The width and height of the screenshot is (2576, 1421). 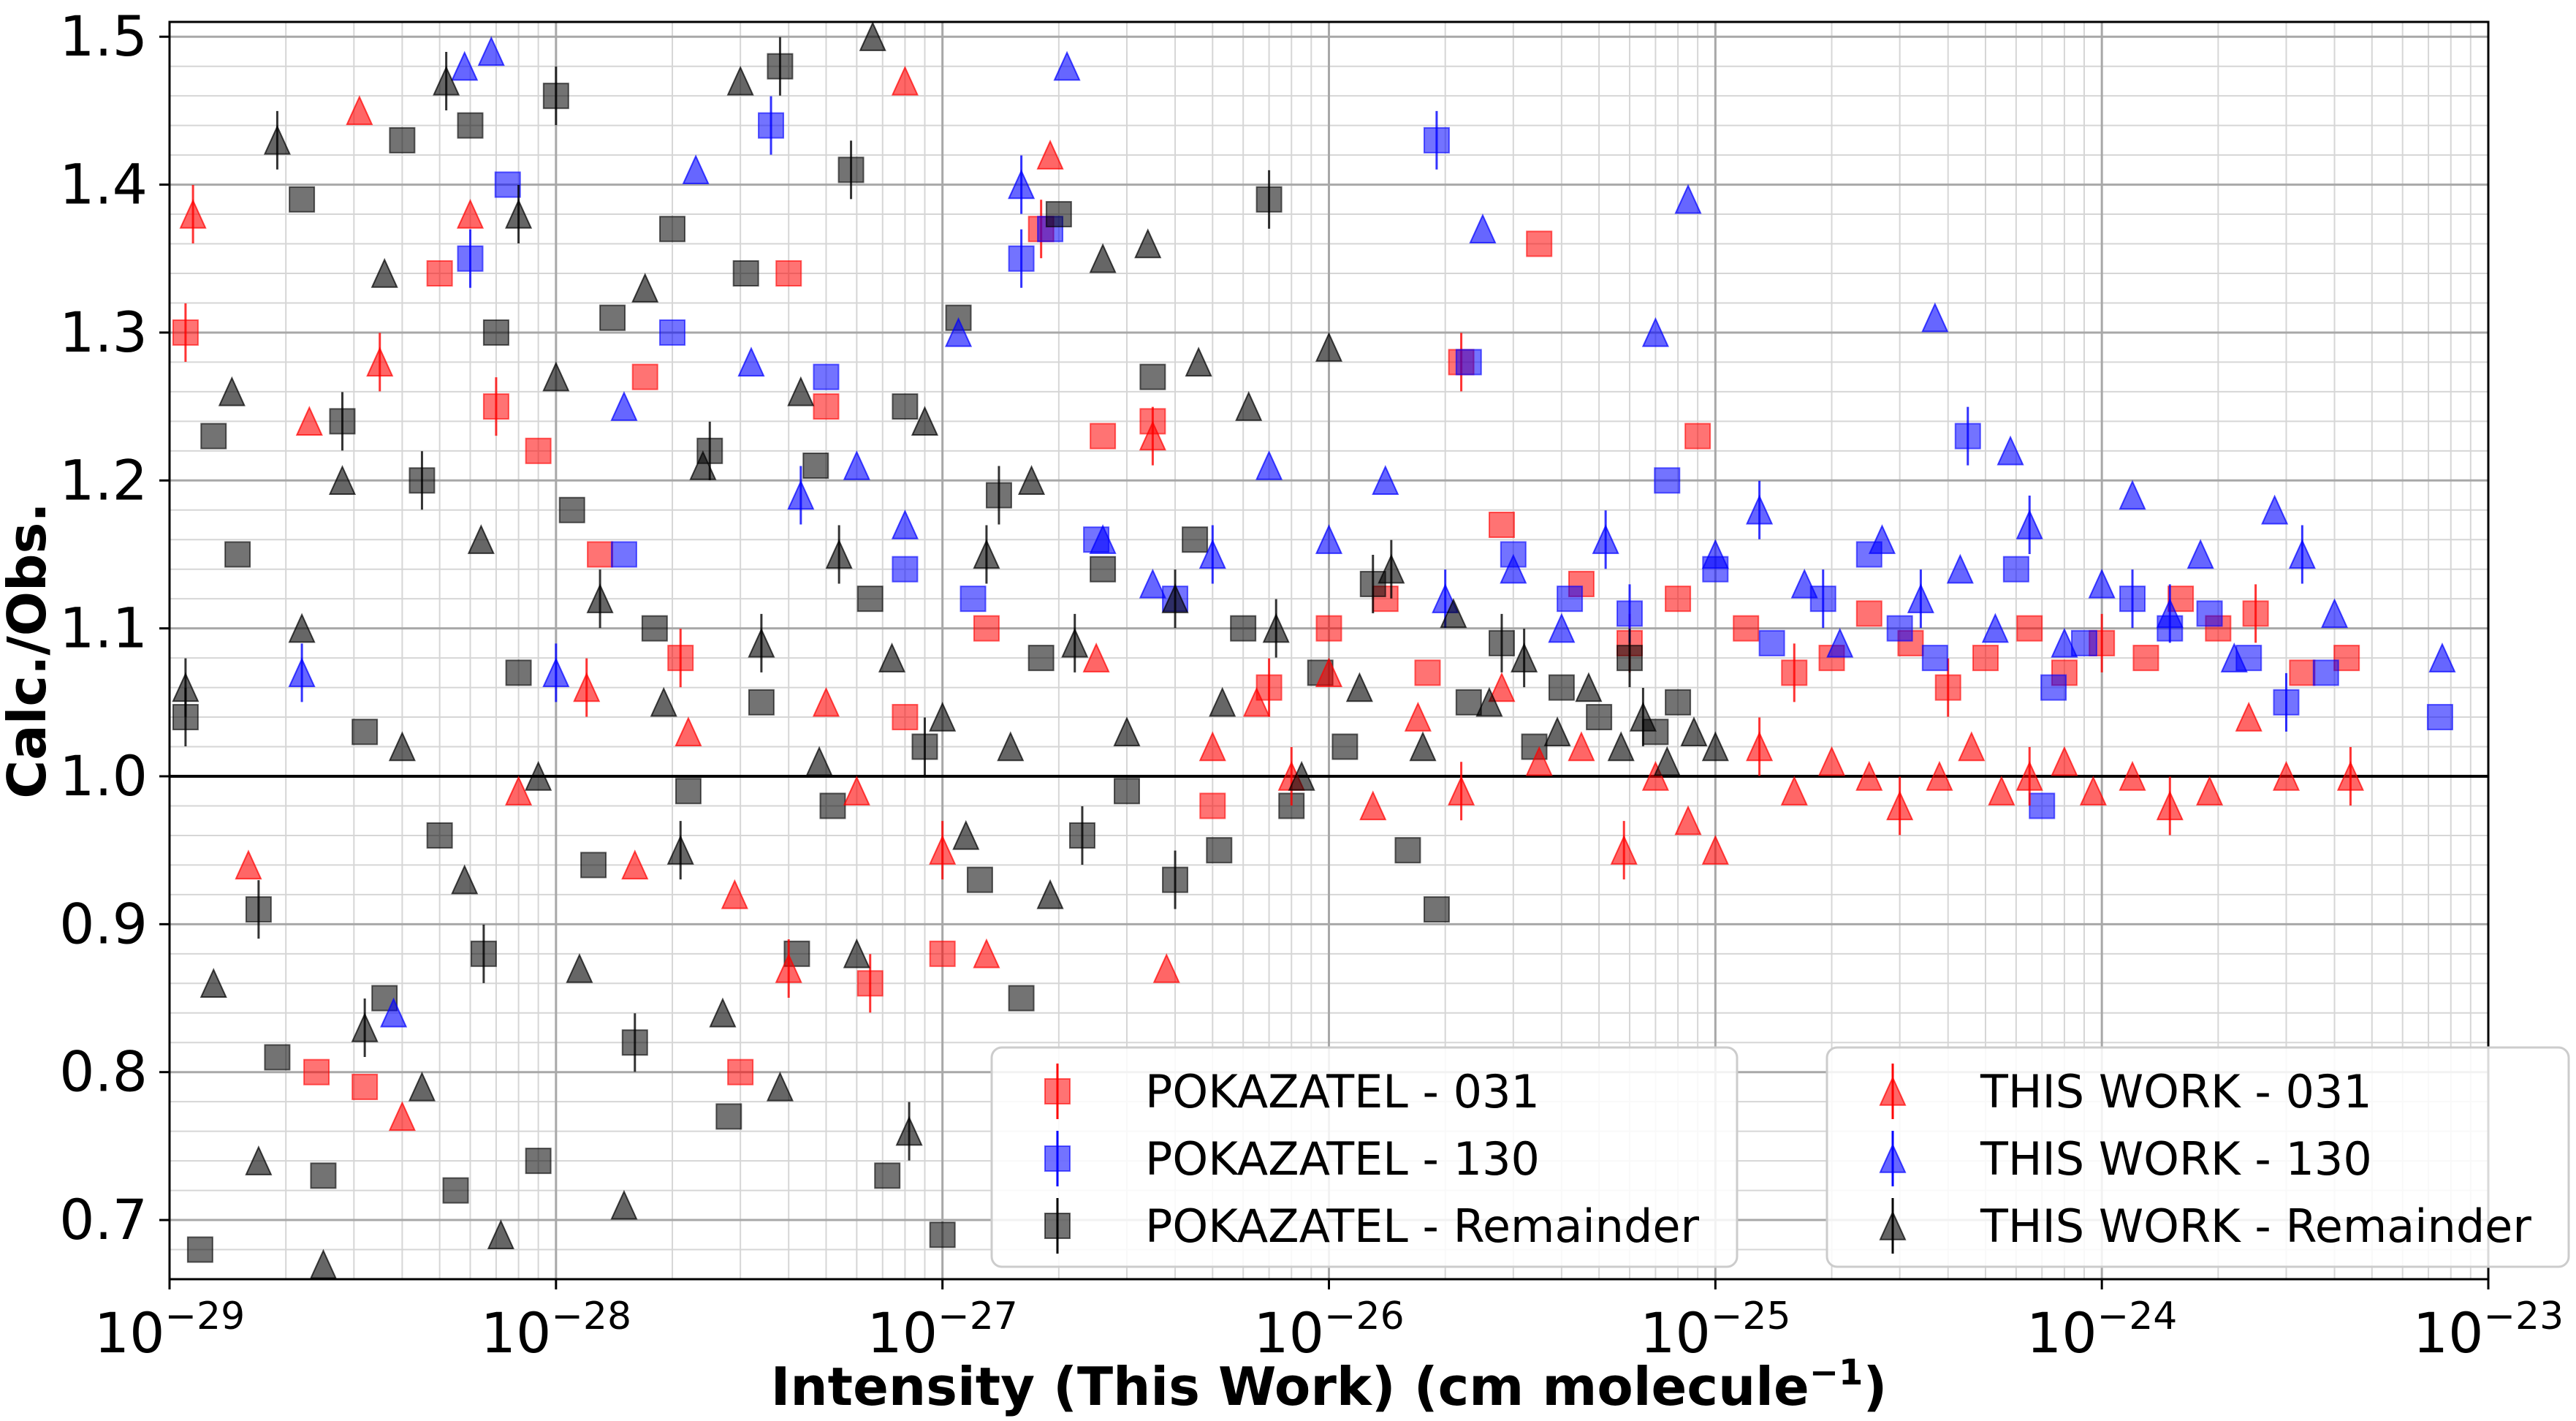 I want to click on legend-marker, so click(x=1893, y=1158).